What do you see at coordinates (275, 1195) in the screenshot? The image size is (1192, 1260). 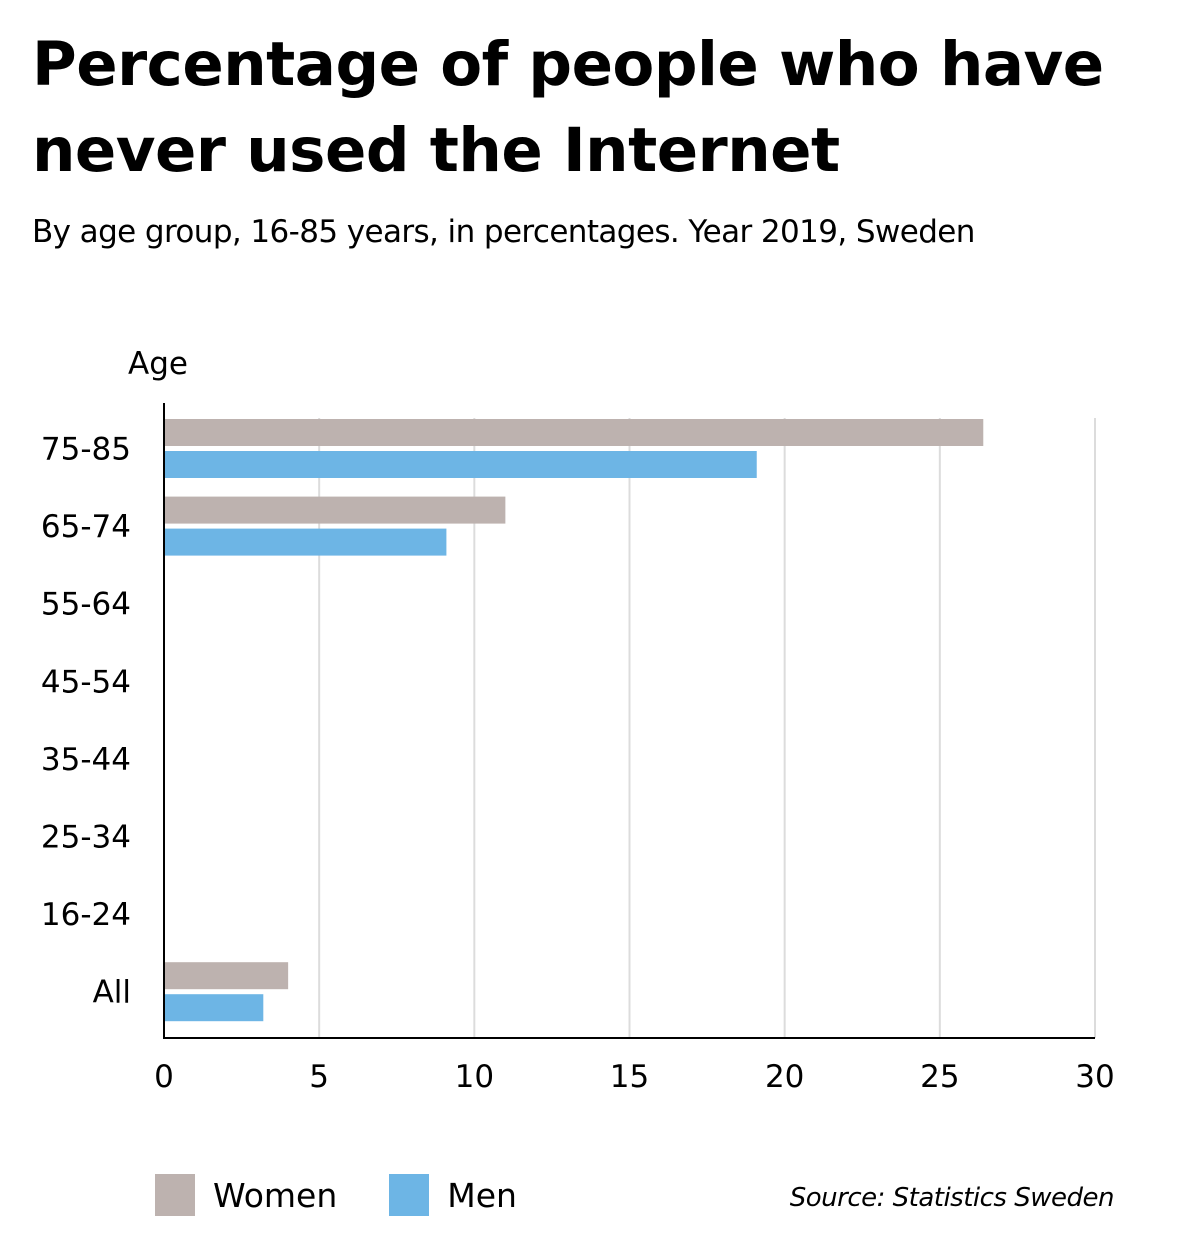 I see `legend-label-women: Women` at bounding box center [275, 1195].